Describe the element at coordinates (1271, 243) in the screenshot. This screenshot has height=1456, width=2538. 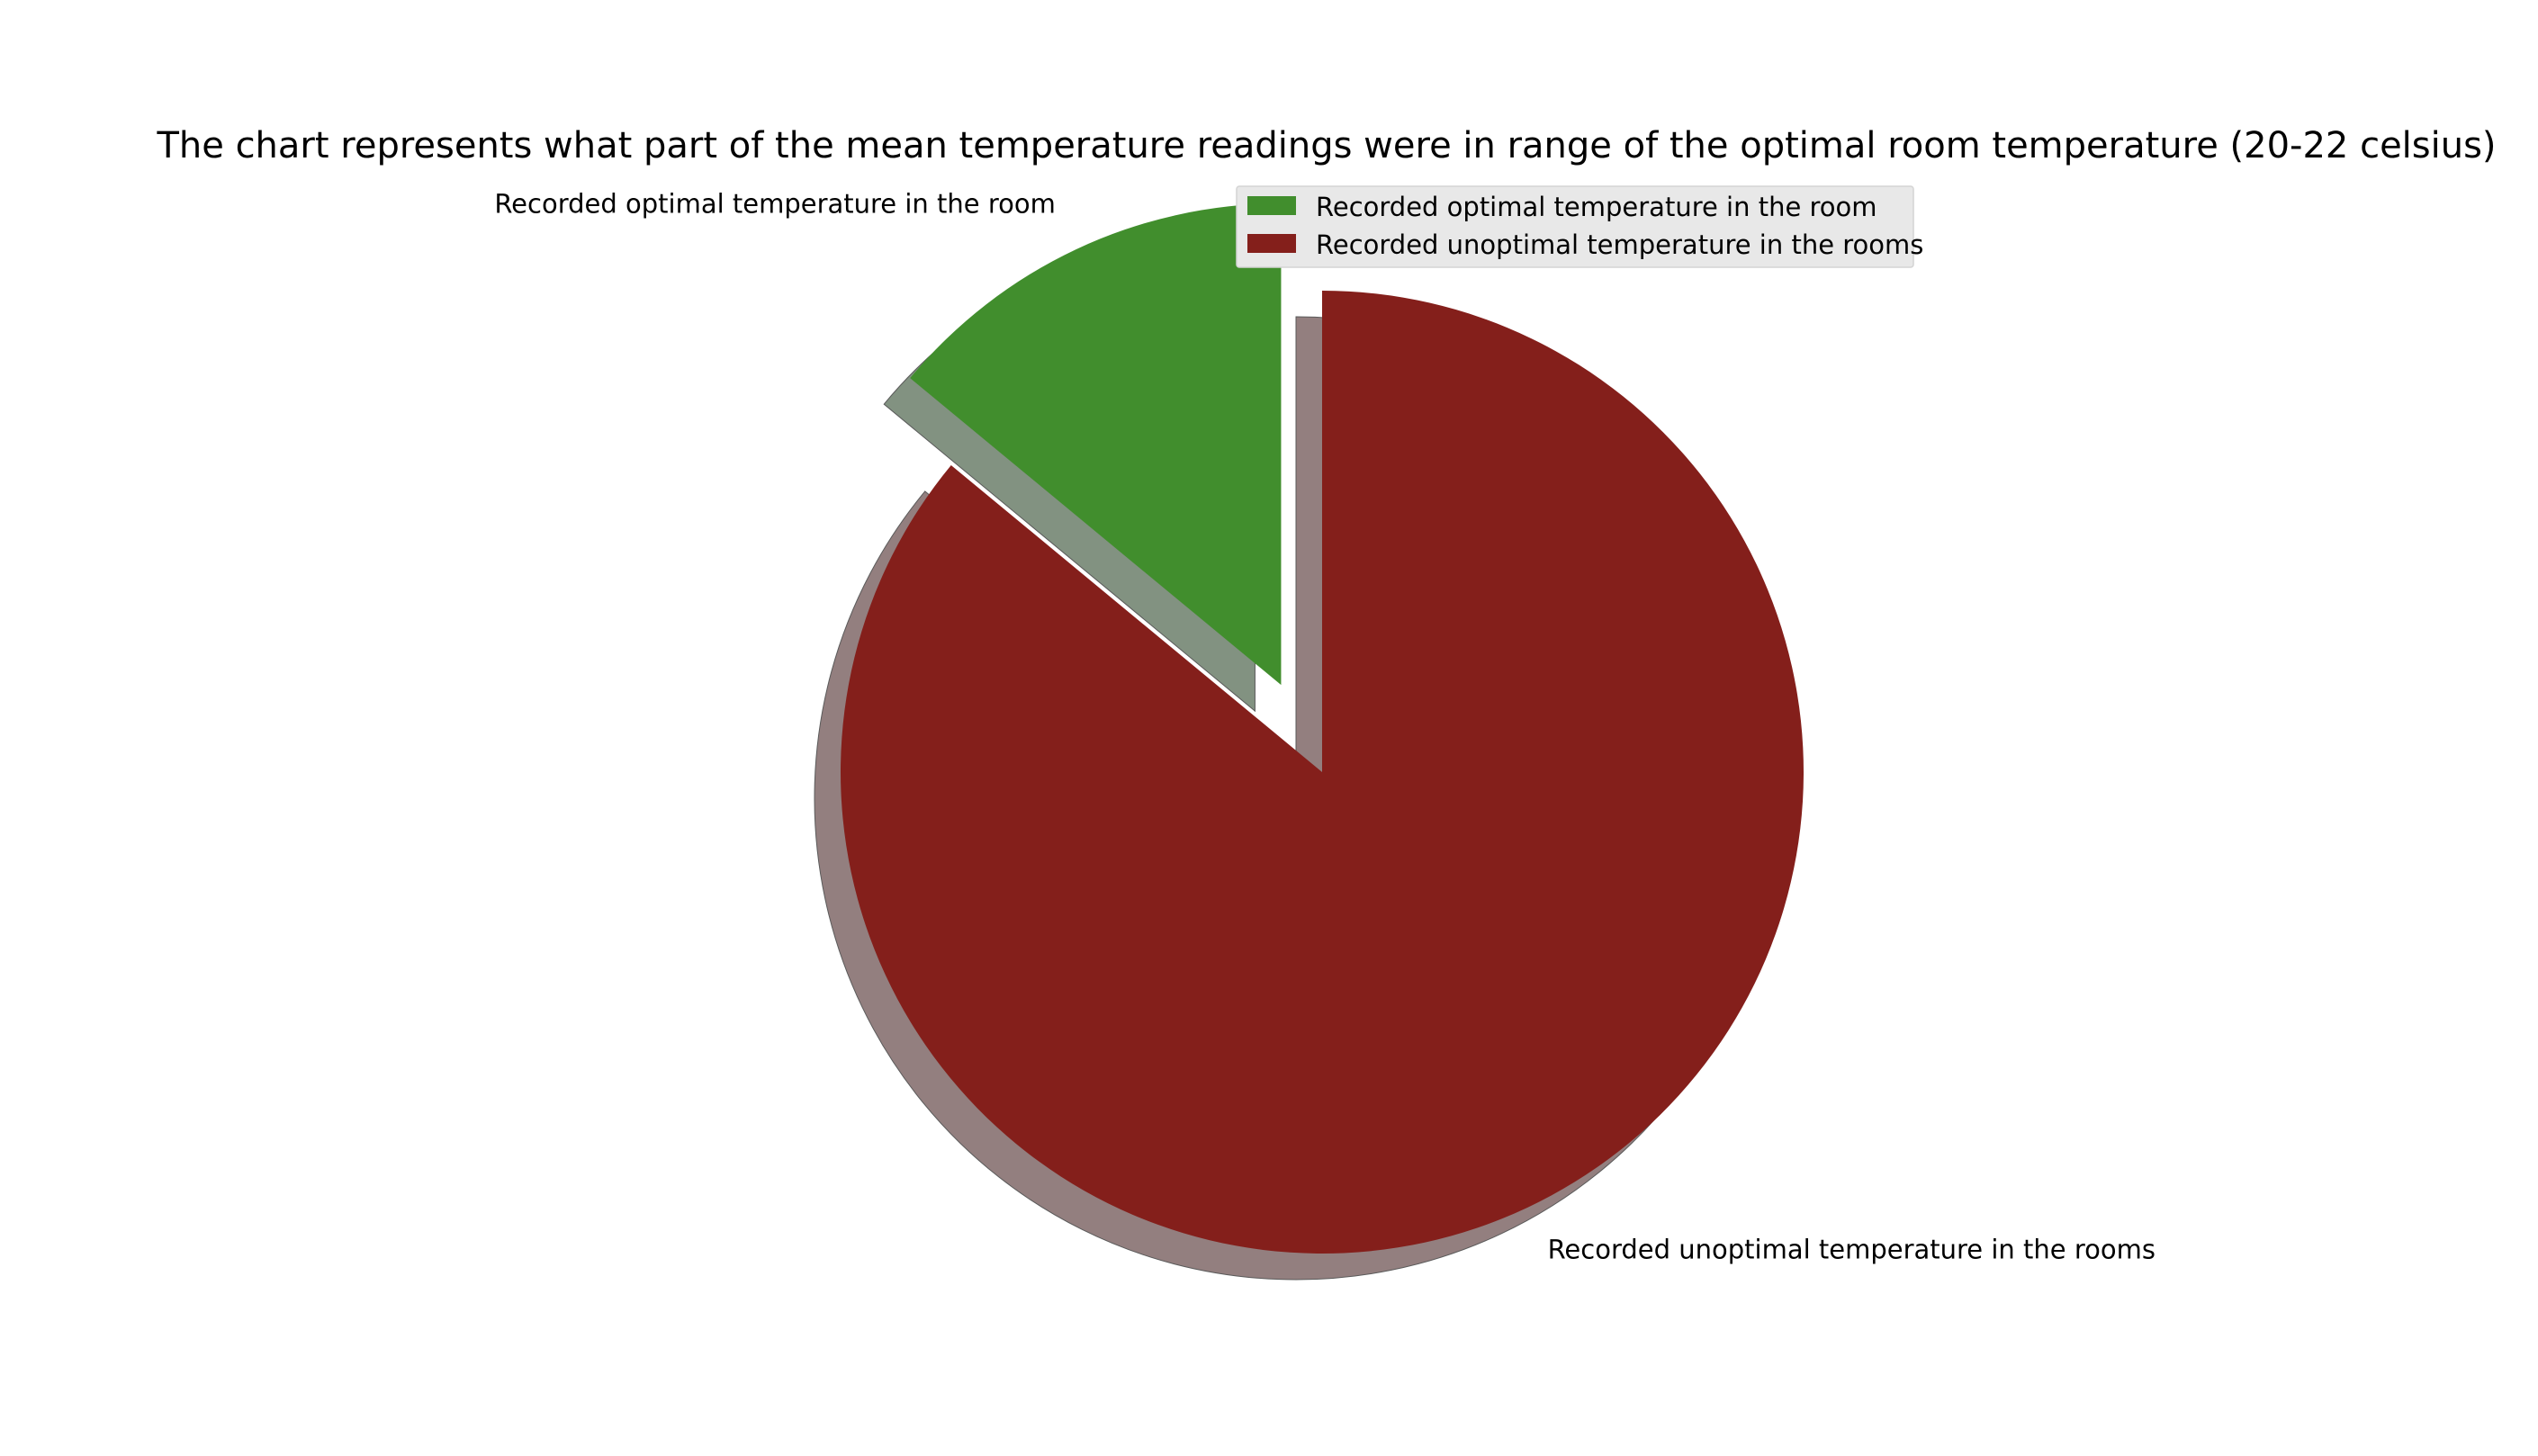
I see `legend-swatch-unoptimal` at that location.